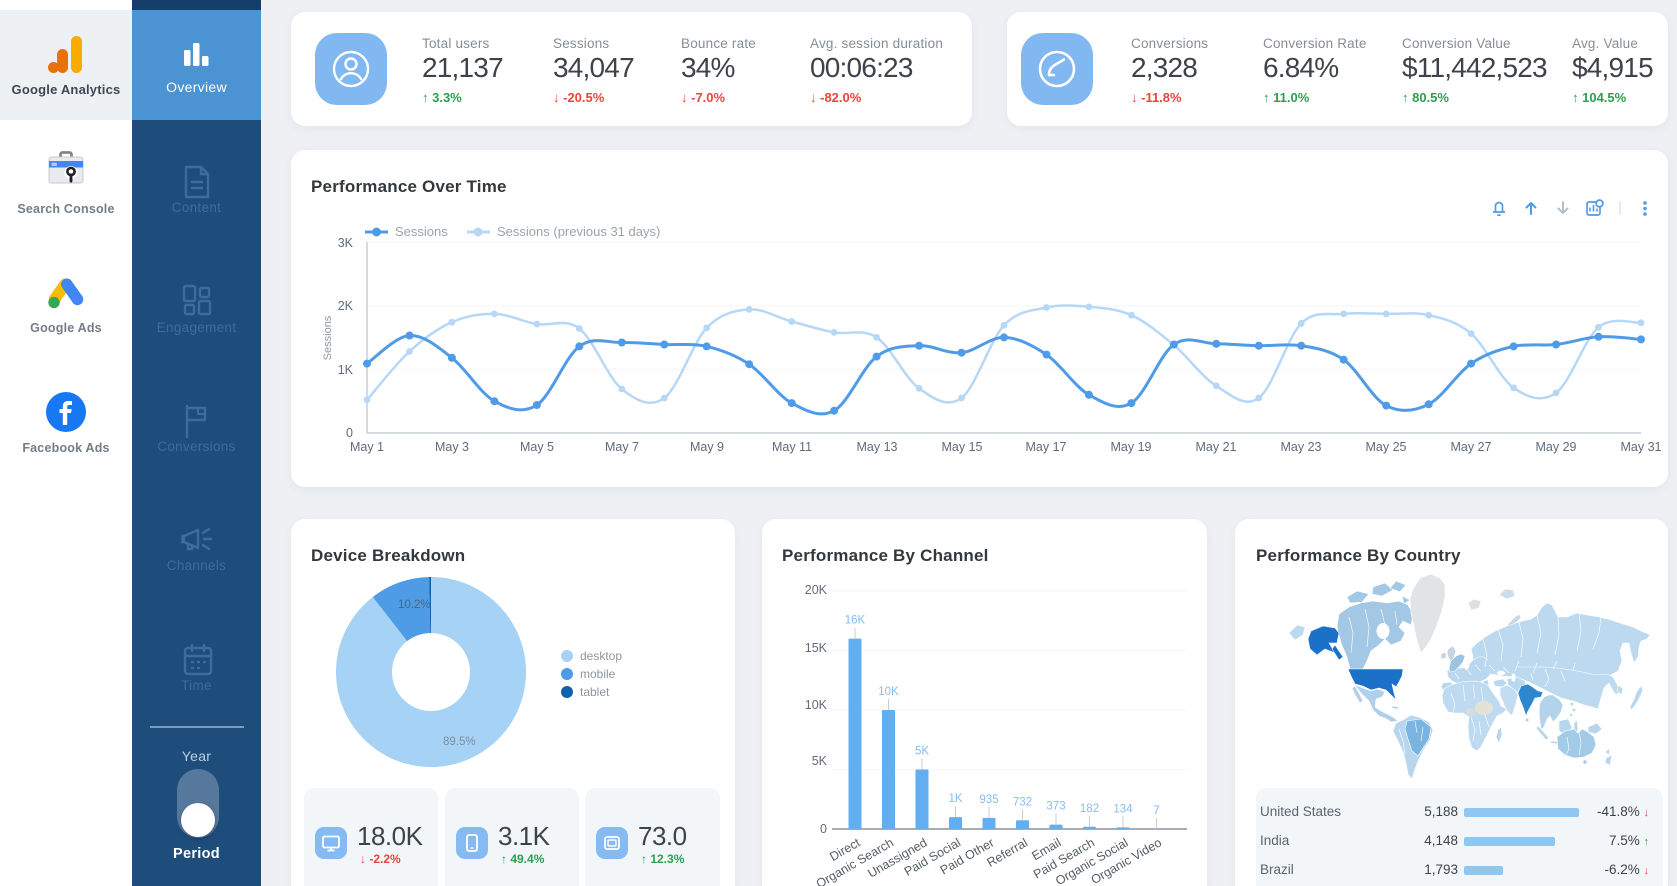  What do you see at coordinates (1301, 447) in the screenshot?
I see `svg-text: May 23` at bounding box center [1301, 447].